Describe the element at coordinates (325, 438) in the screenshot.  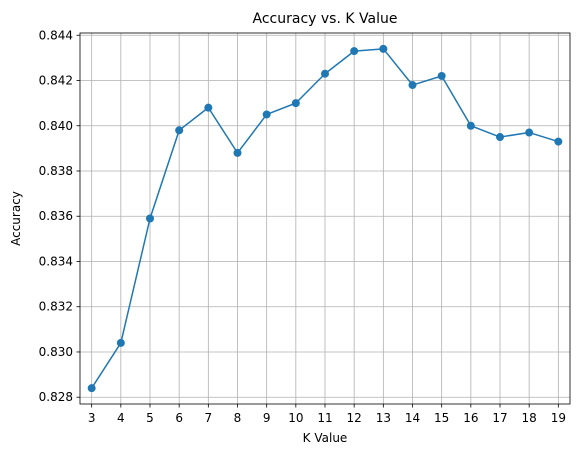
I see `x-axis-label: K Value` at that location.